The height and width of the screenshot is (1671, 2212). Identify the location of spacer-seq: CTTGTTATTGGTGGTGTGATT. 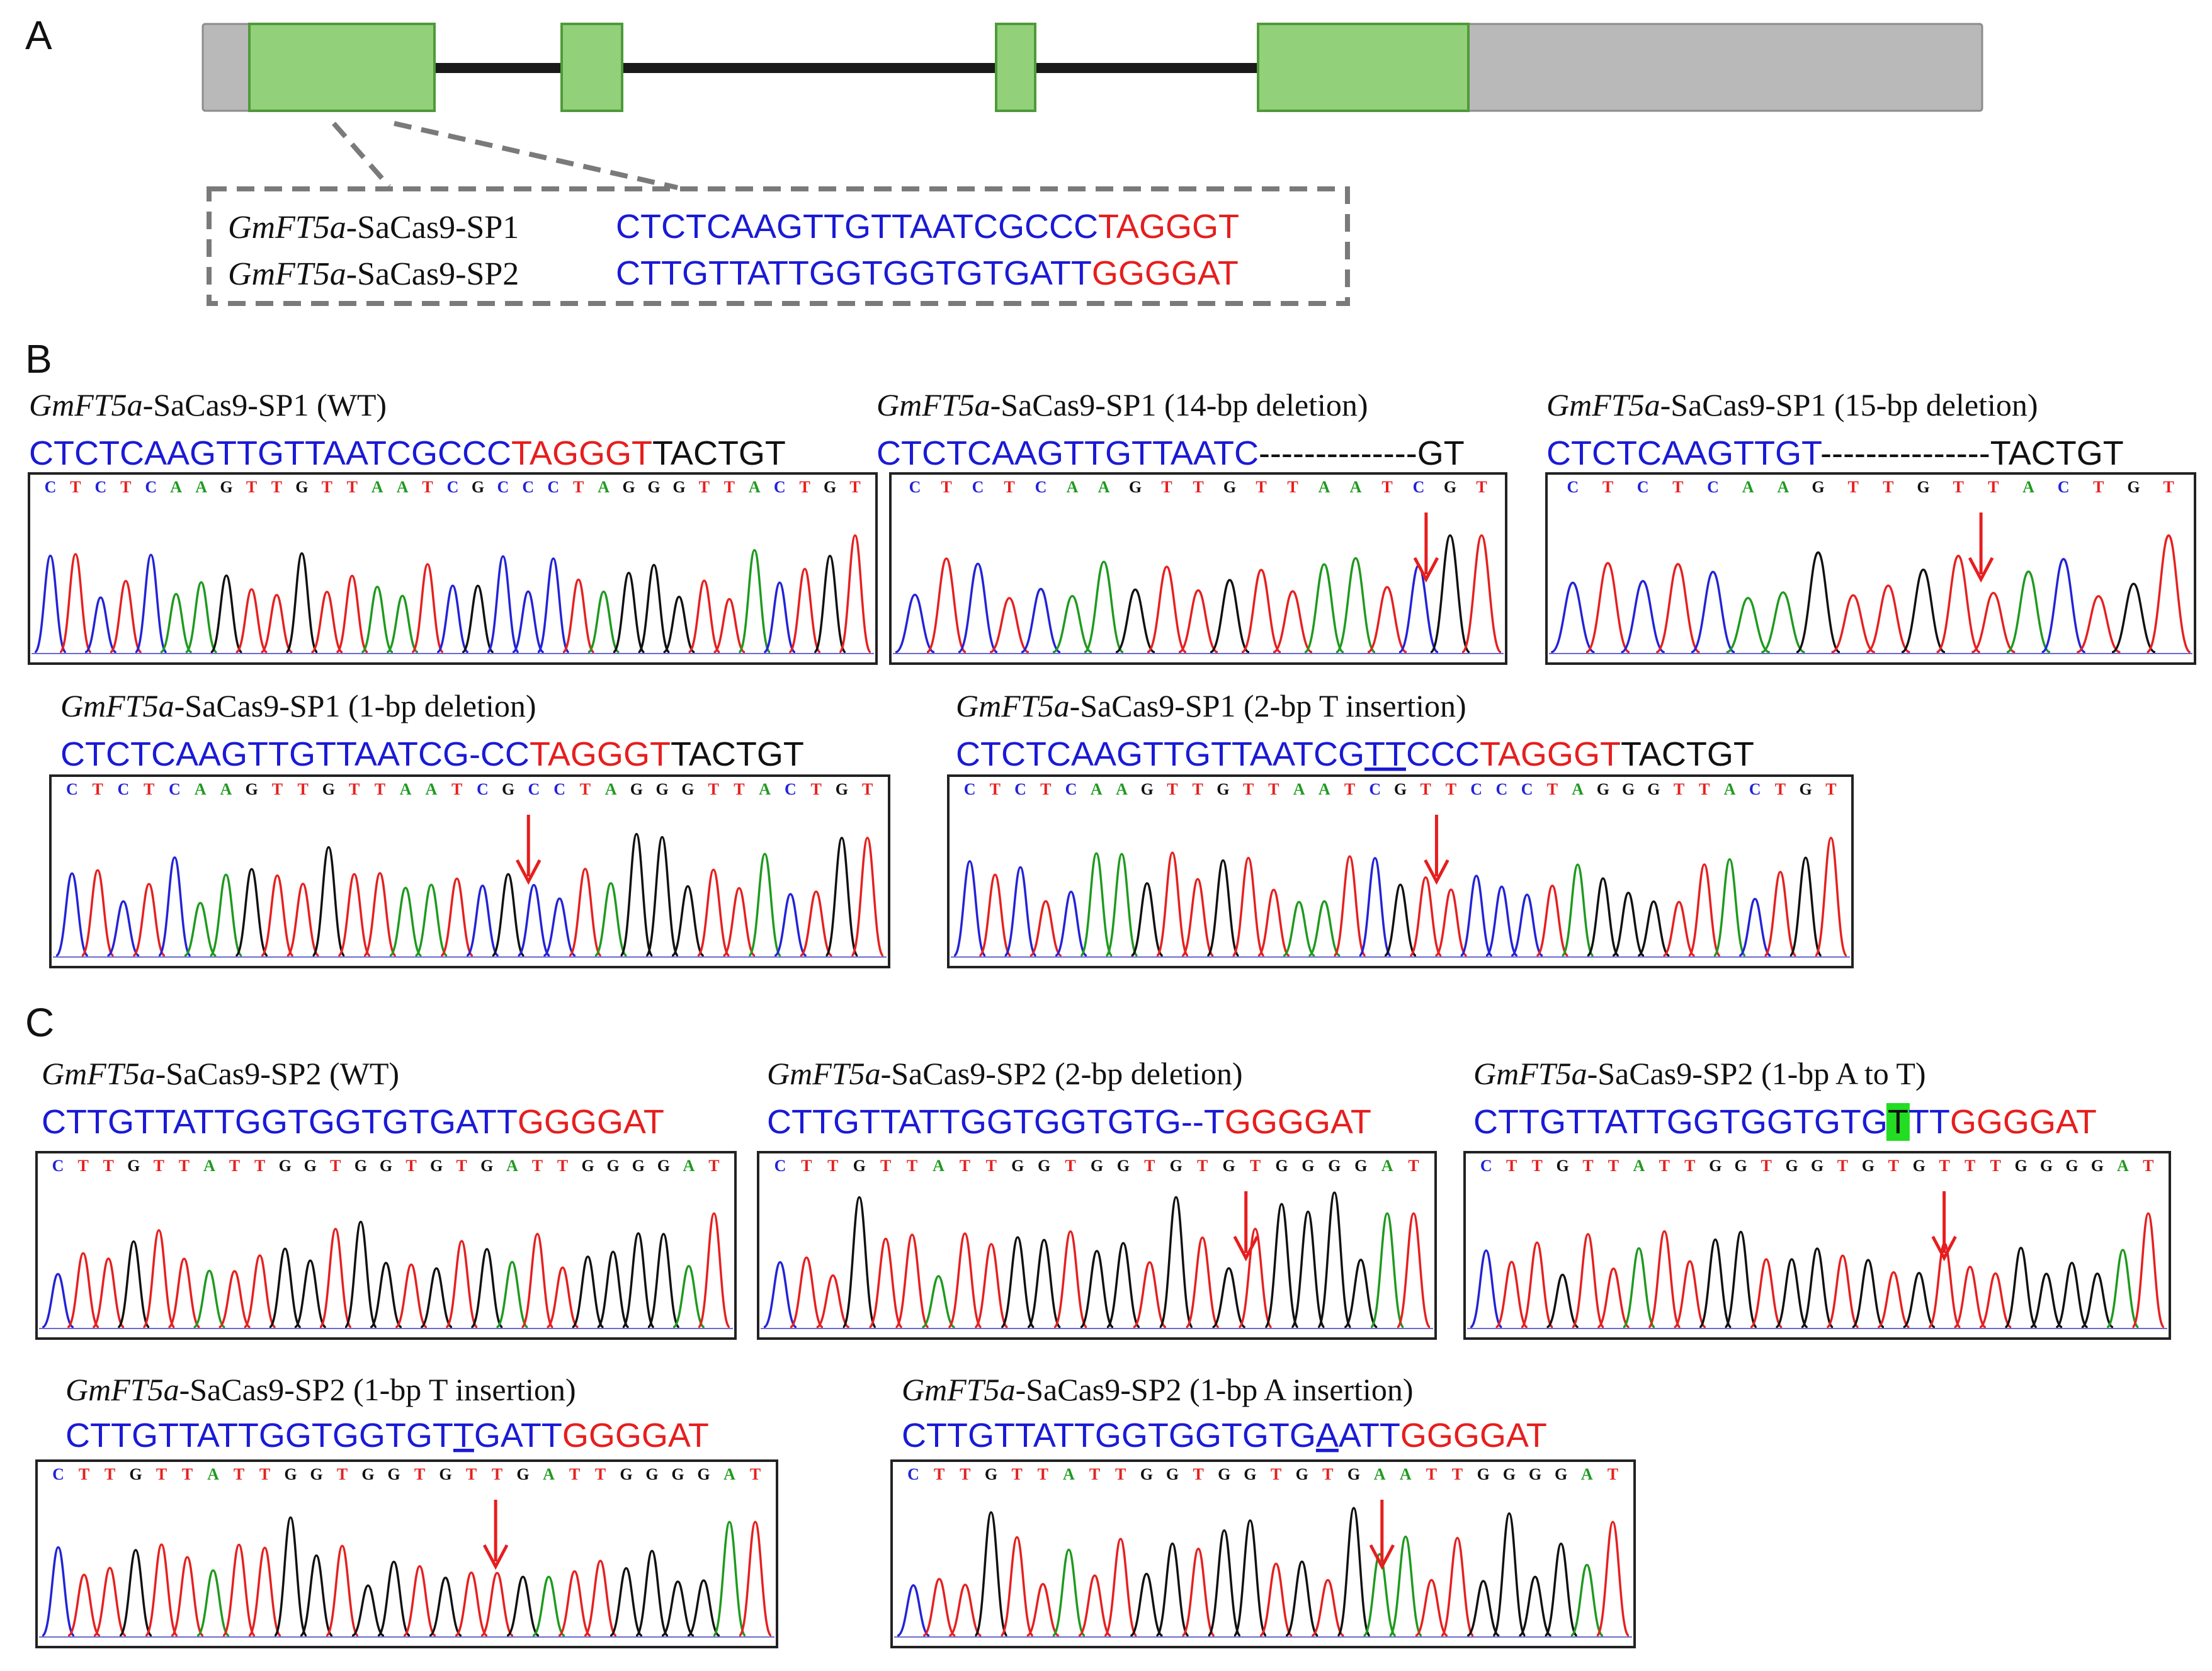
(854, 273).